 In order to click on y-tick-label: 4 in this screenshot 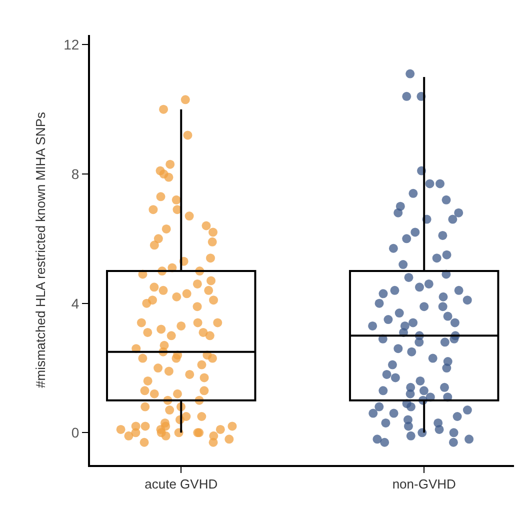, I will do `click(75, 303)`.